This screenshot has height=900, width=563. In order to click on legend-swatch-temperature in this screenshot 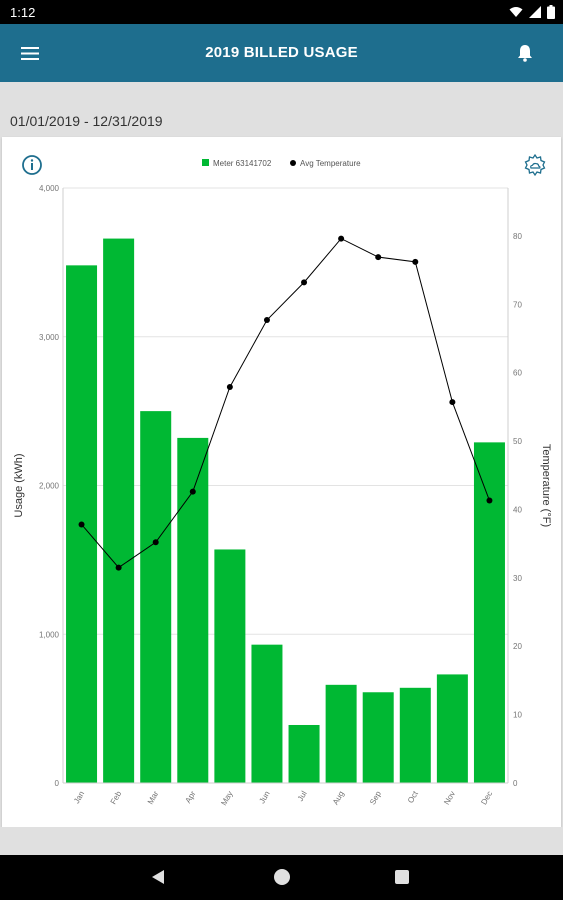, I will do `click(293, 163)`.